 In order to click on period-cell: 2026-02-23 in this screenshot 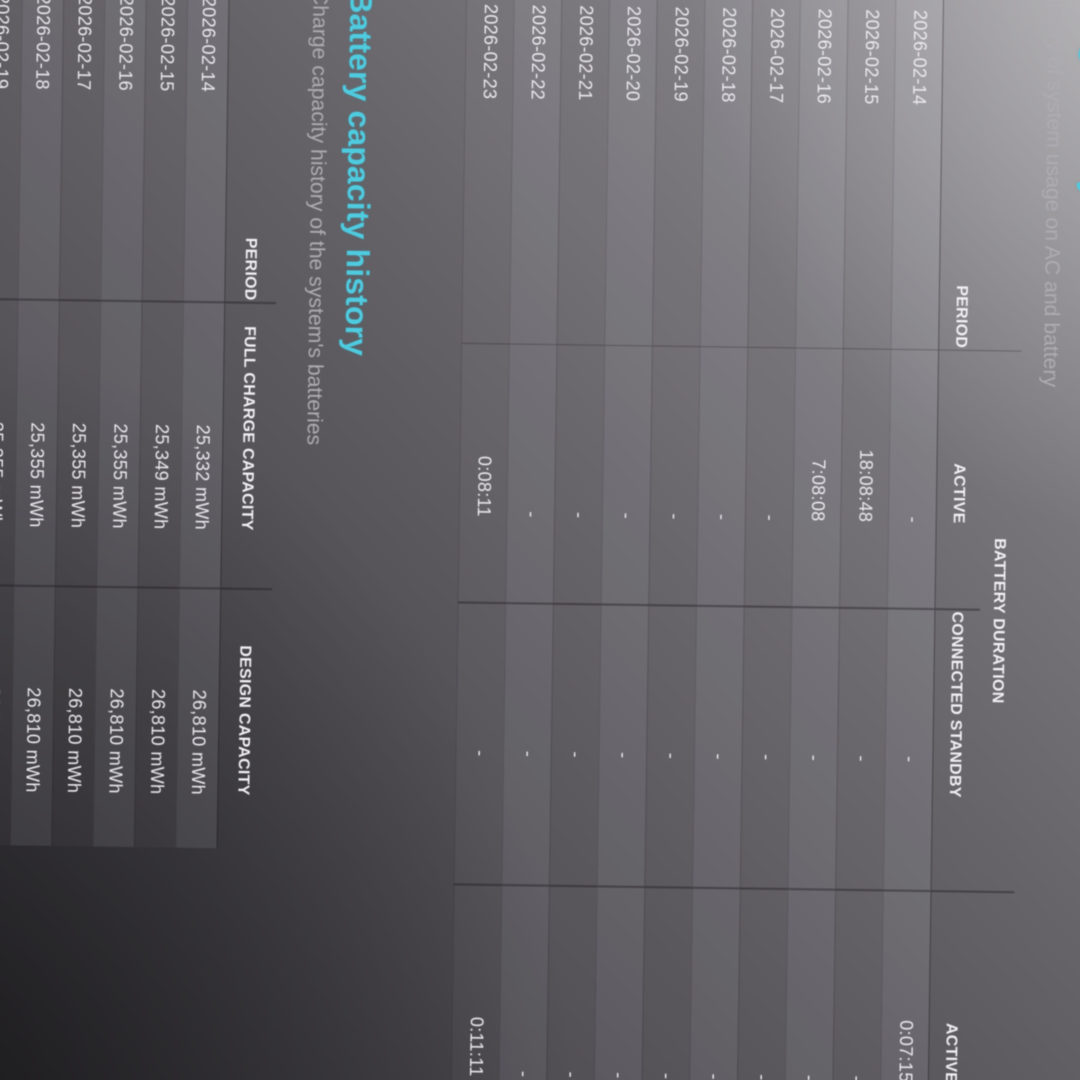, I will do `click(490, 51)`.